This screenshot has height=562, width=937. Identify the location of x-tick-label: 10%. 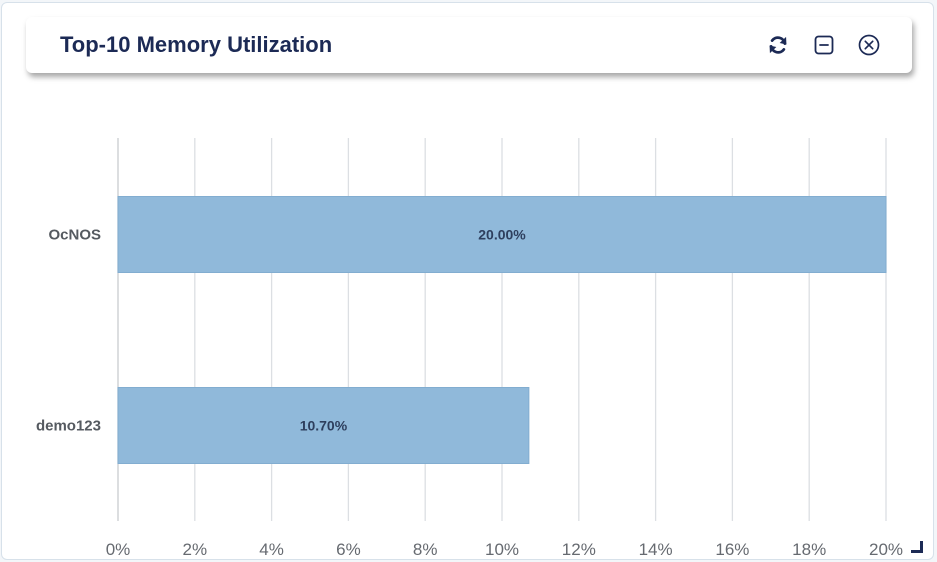
(502, 549).